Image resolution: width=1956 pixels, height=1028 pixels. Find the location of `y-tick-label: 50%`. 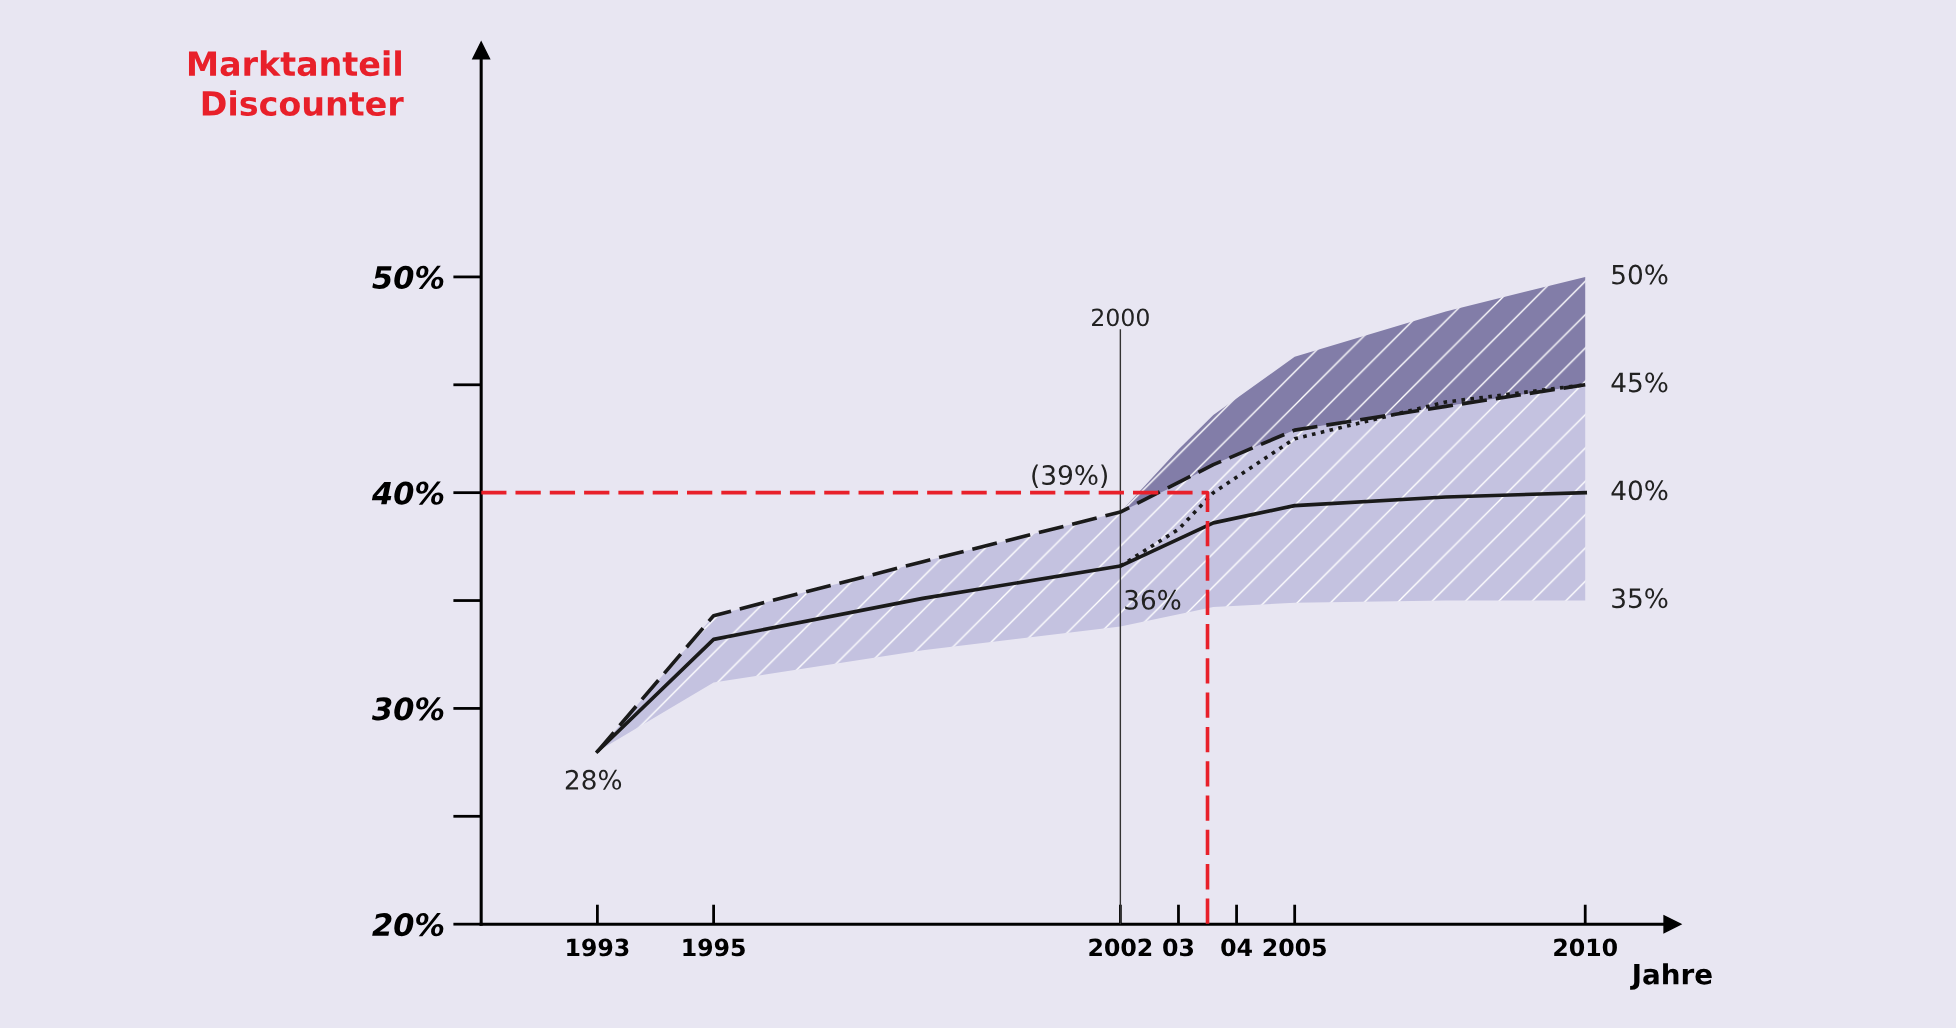

y-tick-label: 50% is located at coordinates (408, 277).